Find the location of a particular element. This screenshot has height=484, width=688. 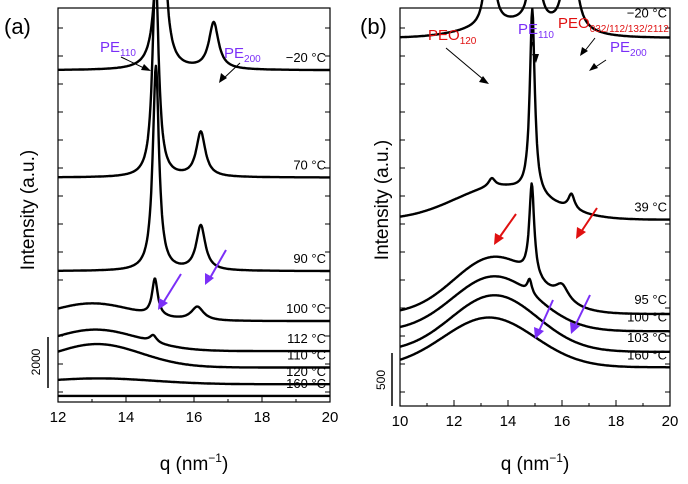

series-temperature-label: 70 °C is located at coordinates (309, 164).